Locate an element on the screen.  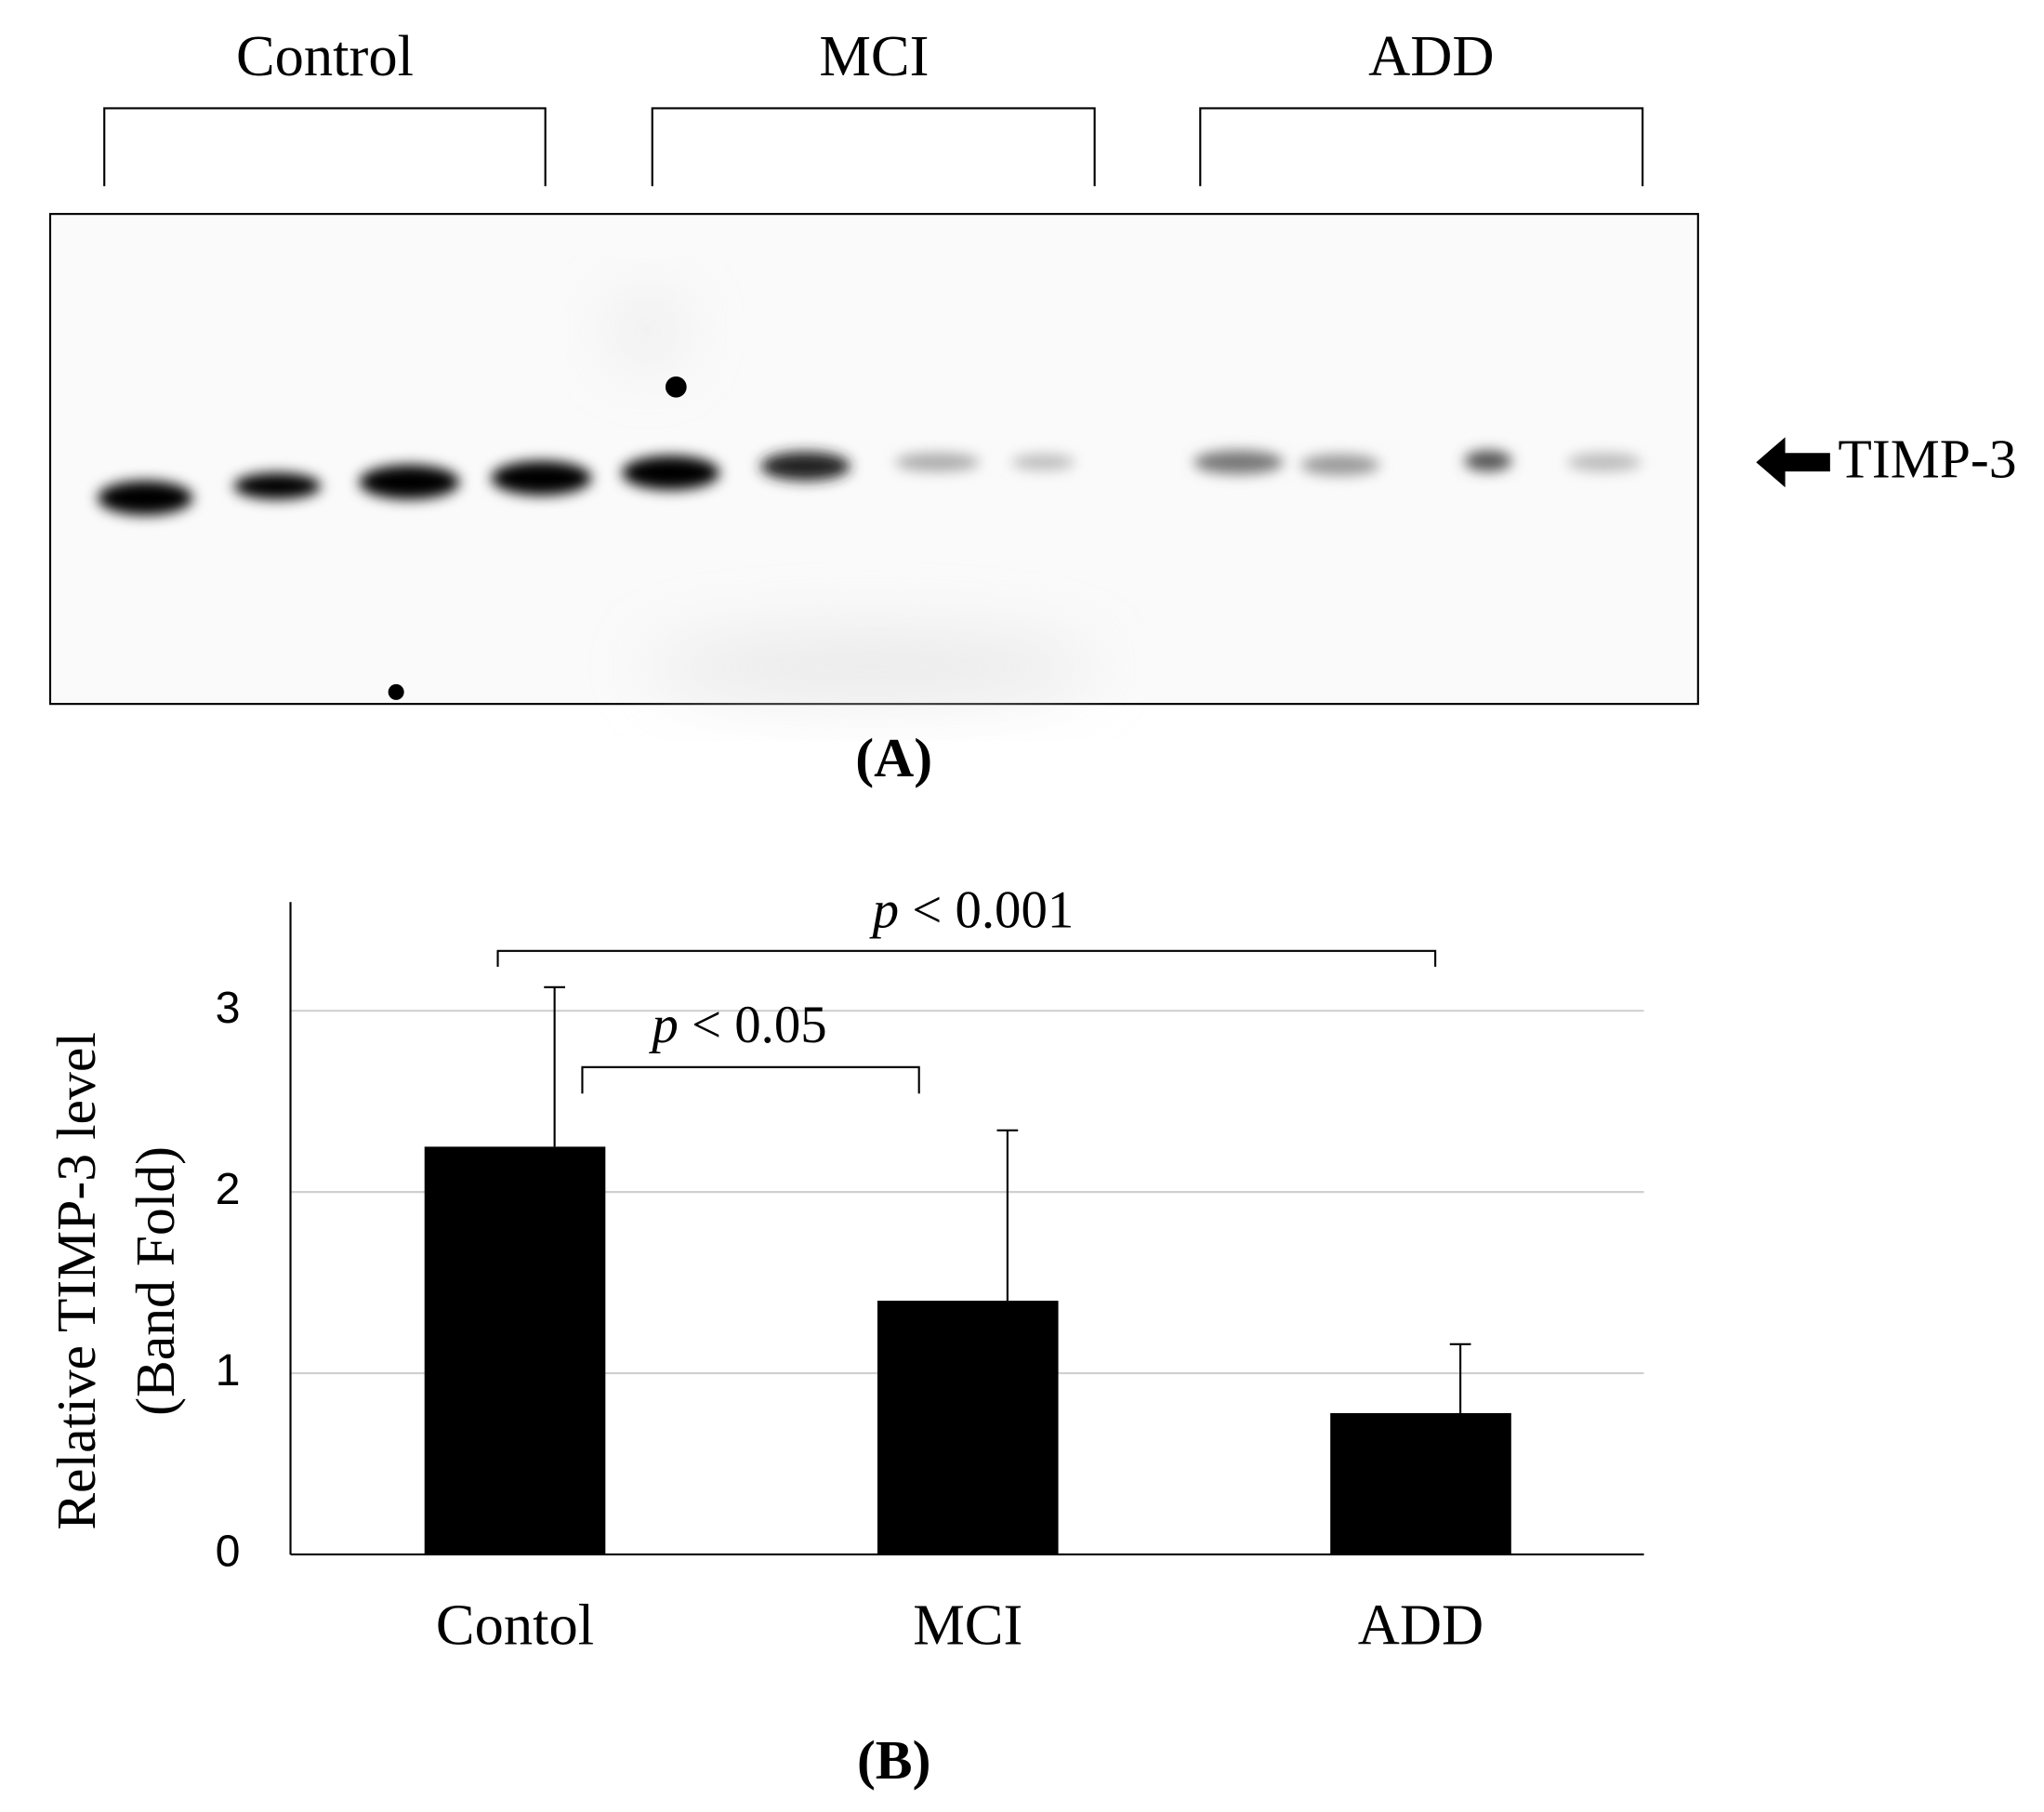
x-tick-label: MCI is located at coordinates (968, 1625).